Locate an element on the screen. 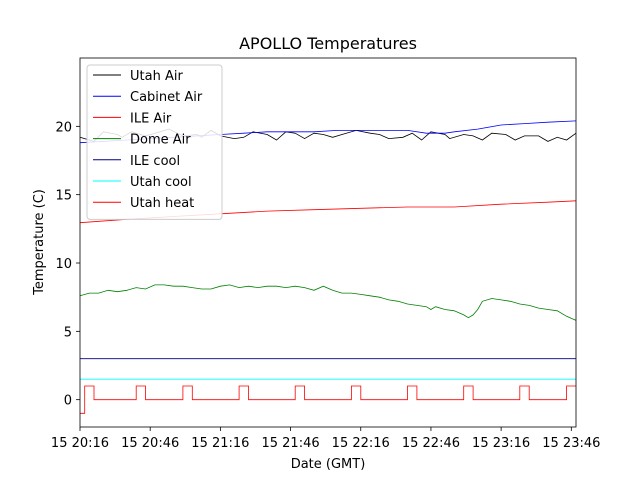 Image resolution: width=640 pixels, height=480 pixels. y-tick-label: 10 is located at coordinates (63, 264).